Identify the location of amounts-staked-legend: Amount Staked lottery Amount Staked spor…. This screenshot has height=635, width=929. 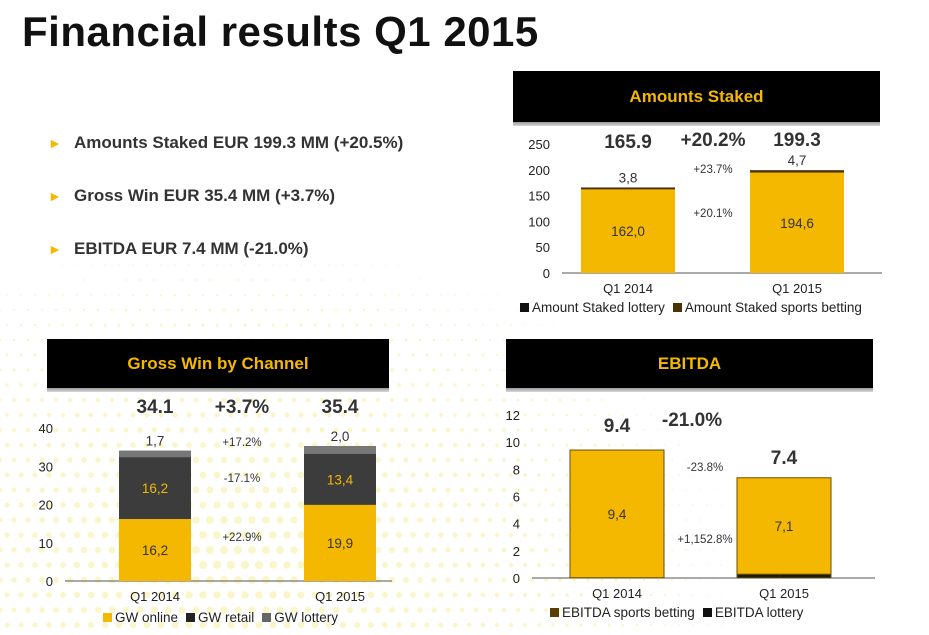
(695, 307).